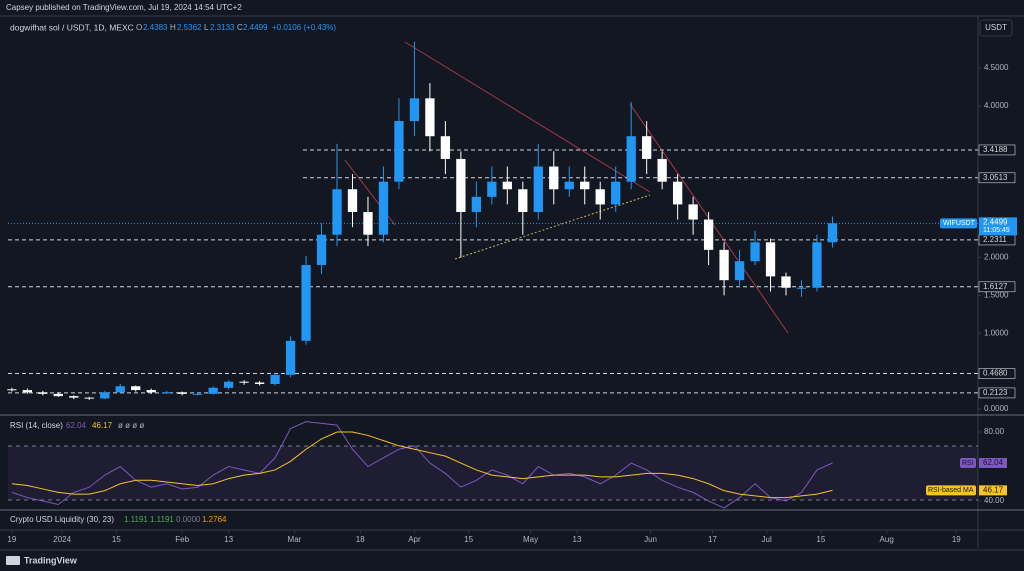 This screenshot has height=571, width=1024. Describe the element at coordinates (996, 257) in the screenshot. I see `y-tick-label: 2.0000` at that location.